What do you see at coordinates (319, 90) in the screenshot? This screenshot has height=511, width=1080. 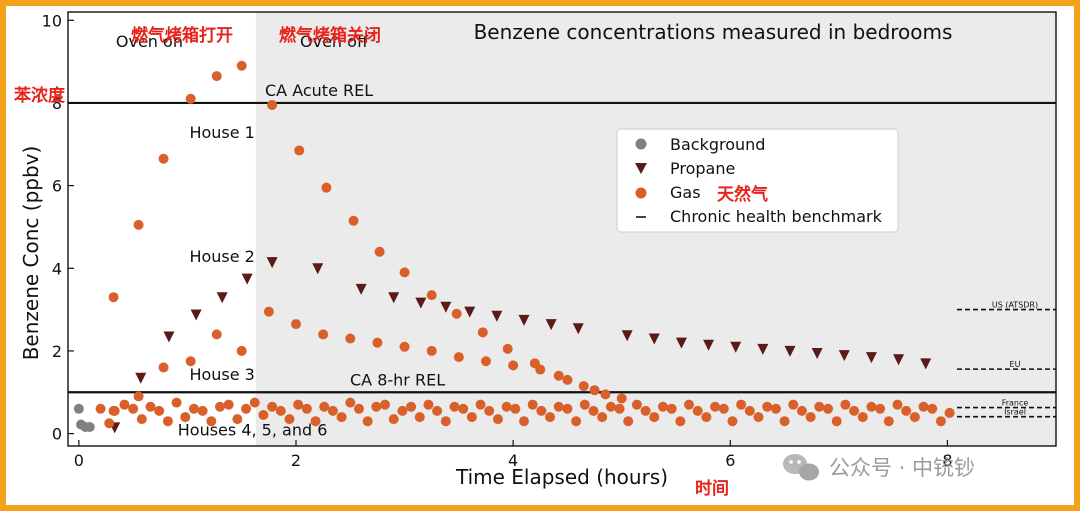 I see `ref-line-label-0: CA Acute REL` at bounding box center [319, 90].